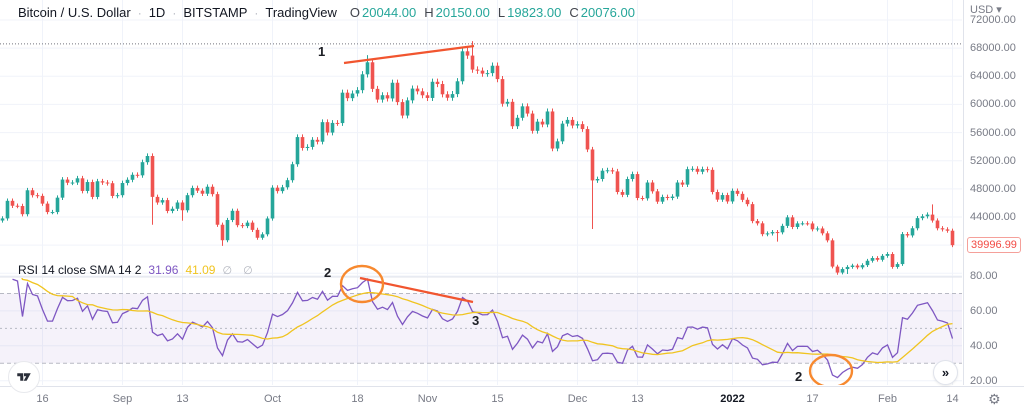  Describe the element at coordinates (984, 380) in the screenshot. I see `rsi-axis-label: 20.00` at that location.